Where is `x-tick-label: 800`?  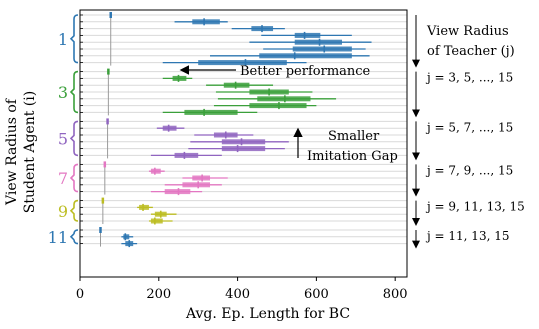 x-tick-label: 800 is located at coordinates (395, 294).